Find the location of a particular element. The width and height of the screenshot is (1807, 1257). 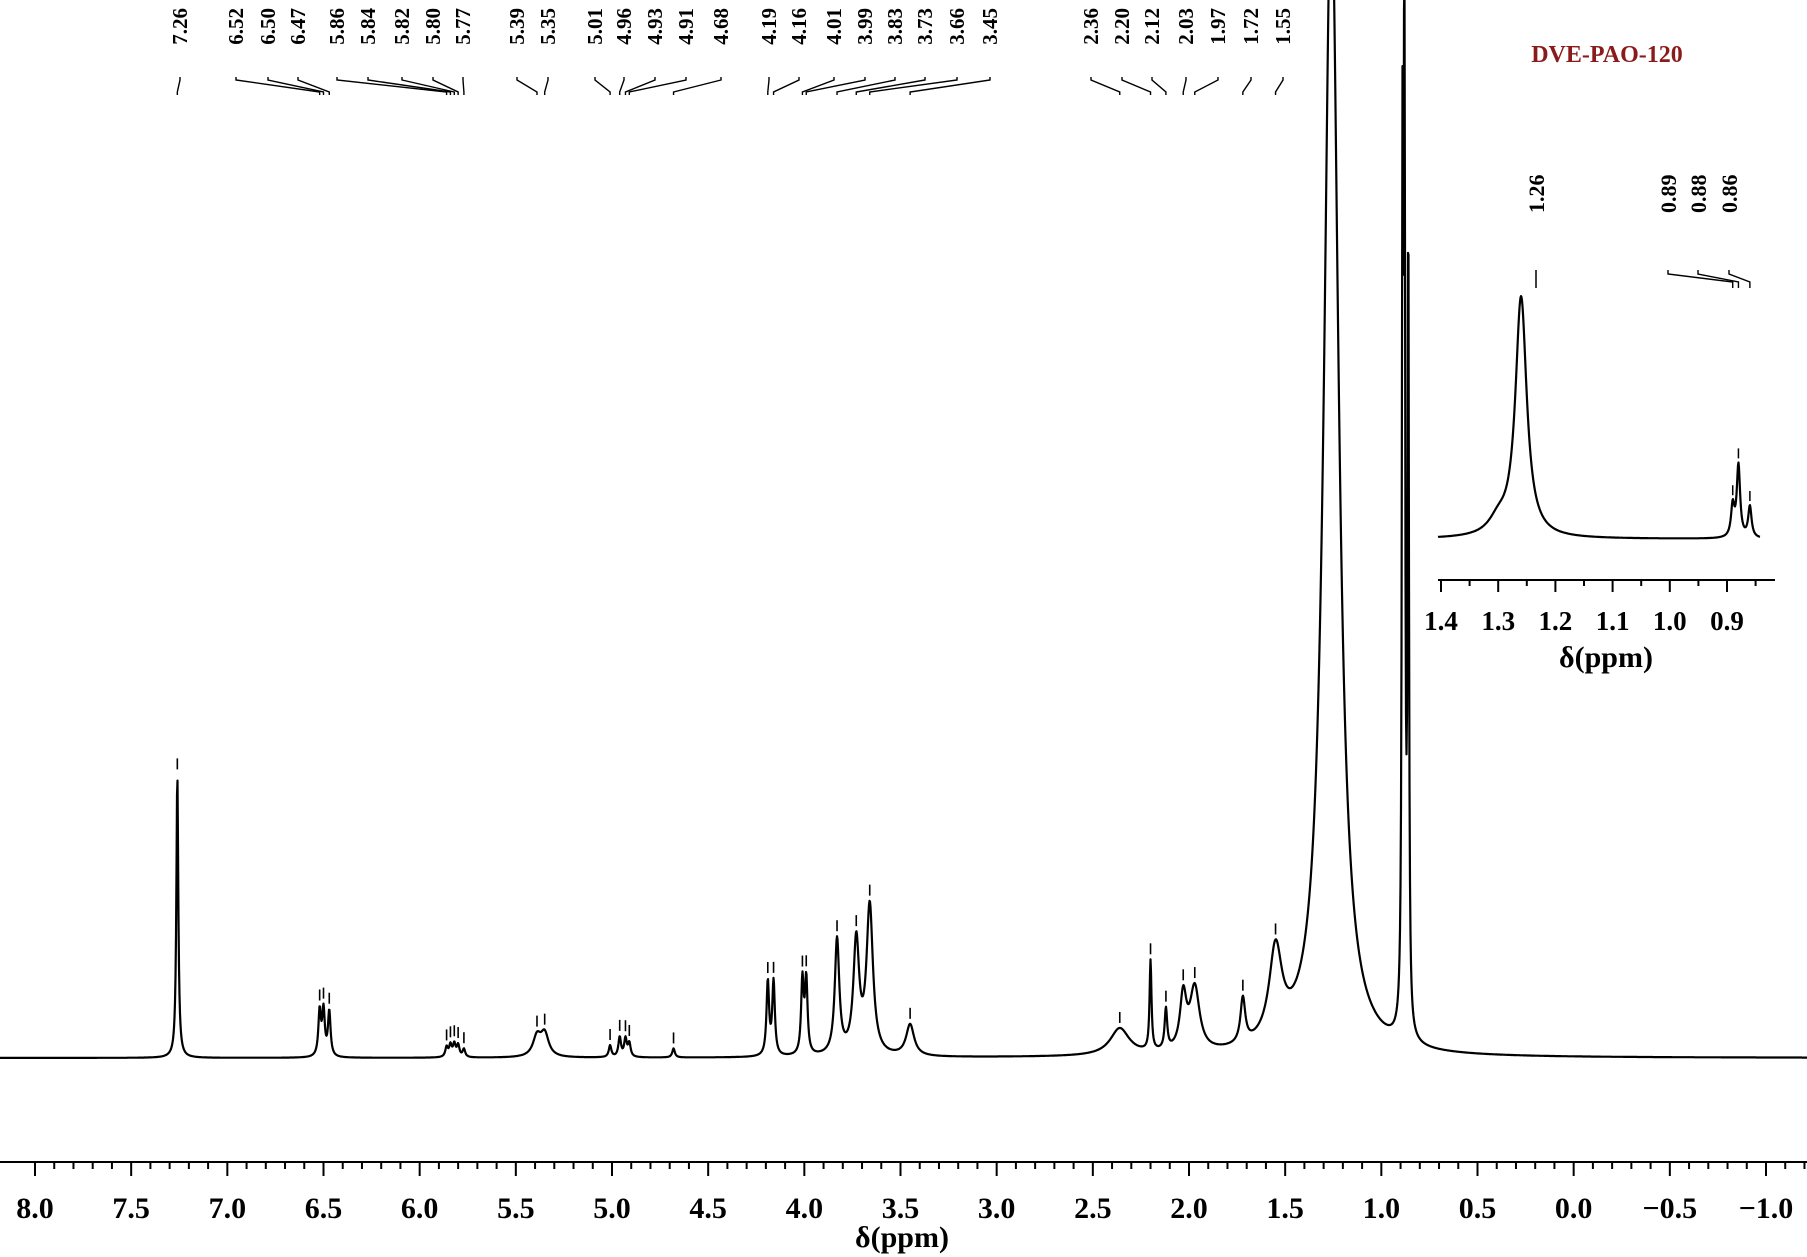

main-peak-label: 5.86 is located at coordinates (337, 26).